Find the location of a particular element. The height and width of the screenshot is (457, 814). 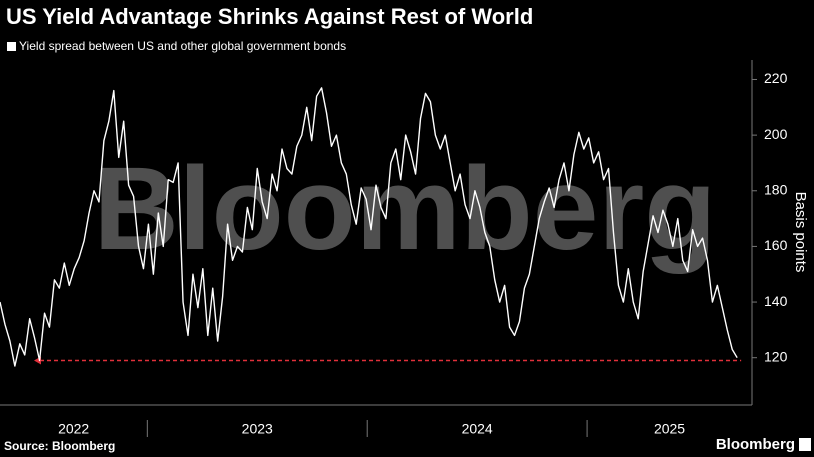

logo: Bloomberg is located at coordinates (755, 444).